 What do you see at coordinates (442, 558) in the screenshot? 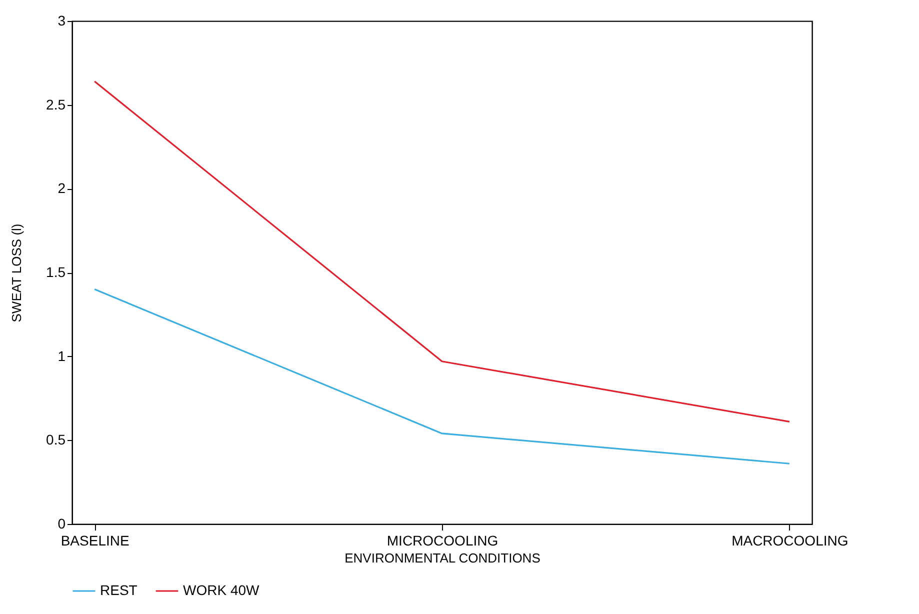
I see `x-axis-title: ENVIRONMENTAL CONDITIONS` at bounding box center [442, 558].